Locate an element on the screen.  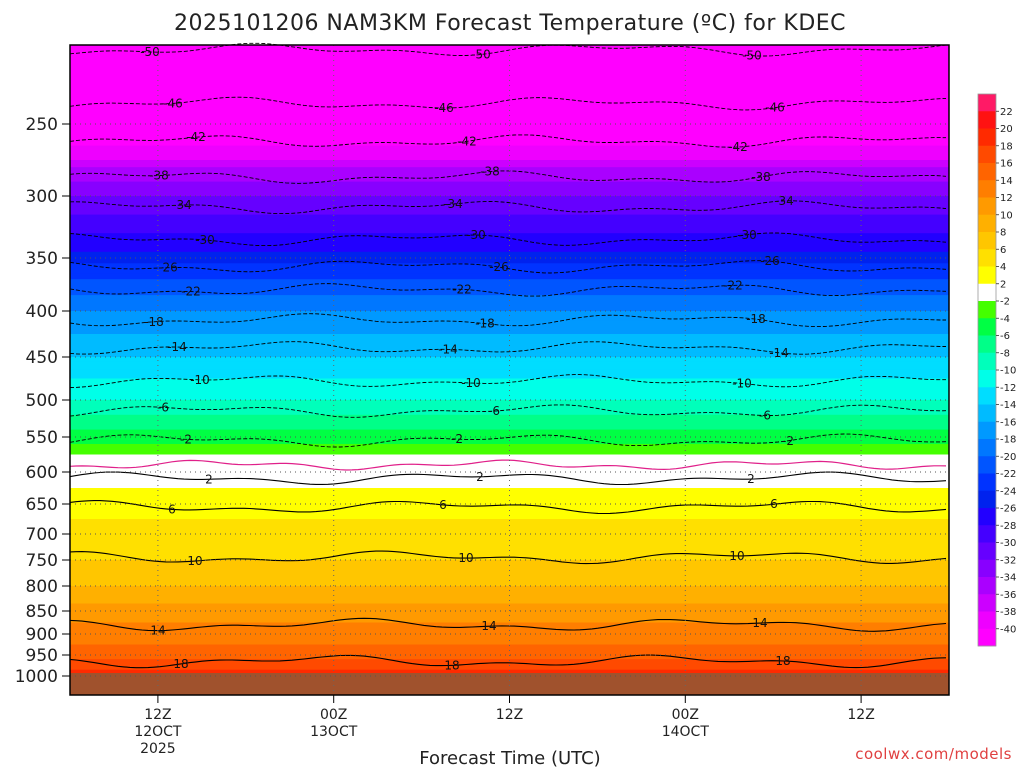
watermark: coolwx.com/models is located at coordinates (933, 754).